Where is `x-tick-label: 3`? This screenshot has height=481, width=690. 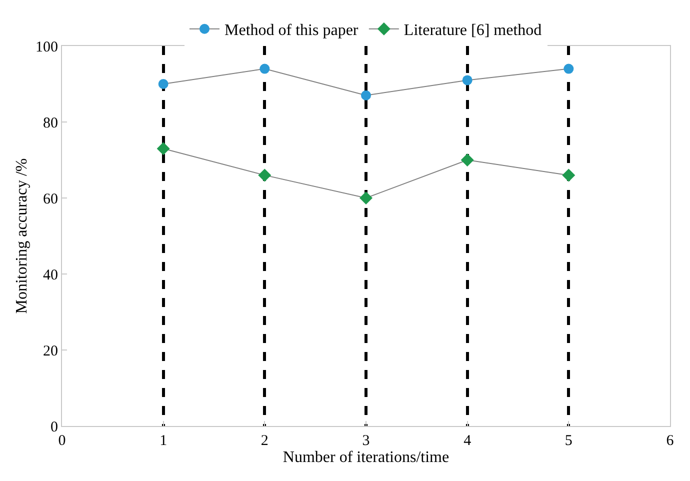 x-tick-label: 3 is located at coordinates (366, 441).